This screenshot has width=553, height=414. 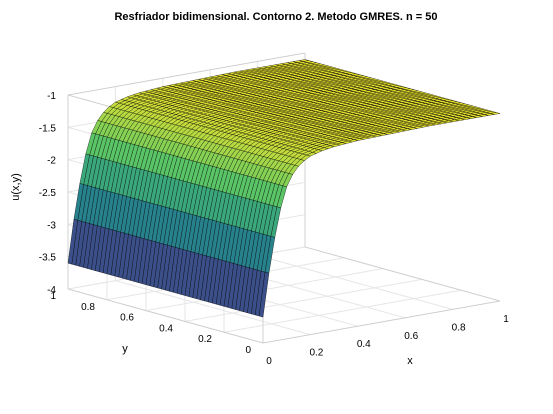 What do you see at coordinates (51, 161) in the screenshot?
I see `z-tick-label: -2` at bounding box center [51, 161].